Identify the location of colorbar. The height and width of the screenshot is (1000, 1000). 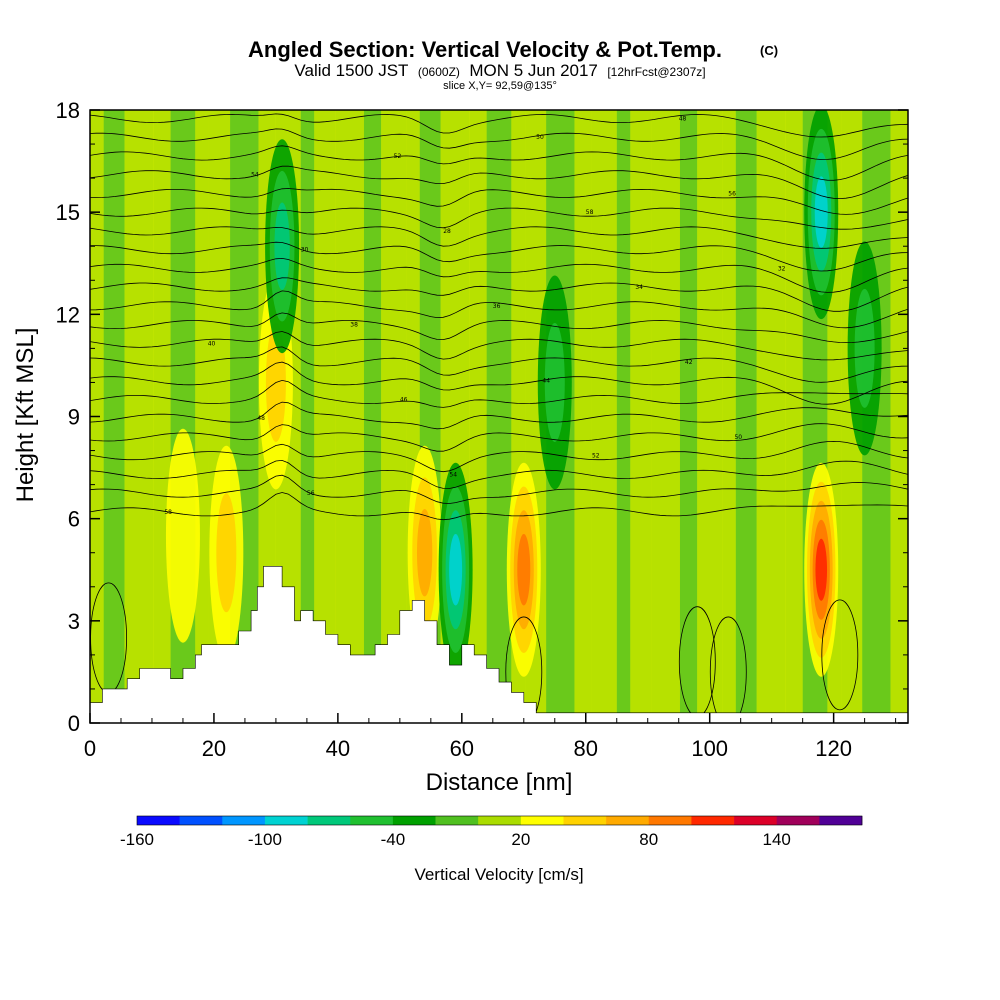
(499, 820).